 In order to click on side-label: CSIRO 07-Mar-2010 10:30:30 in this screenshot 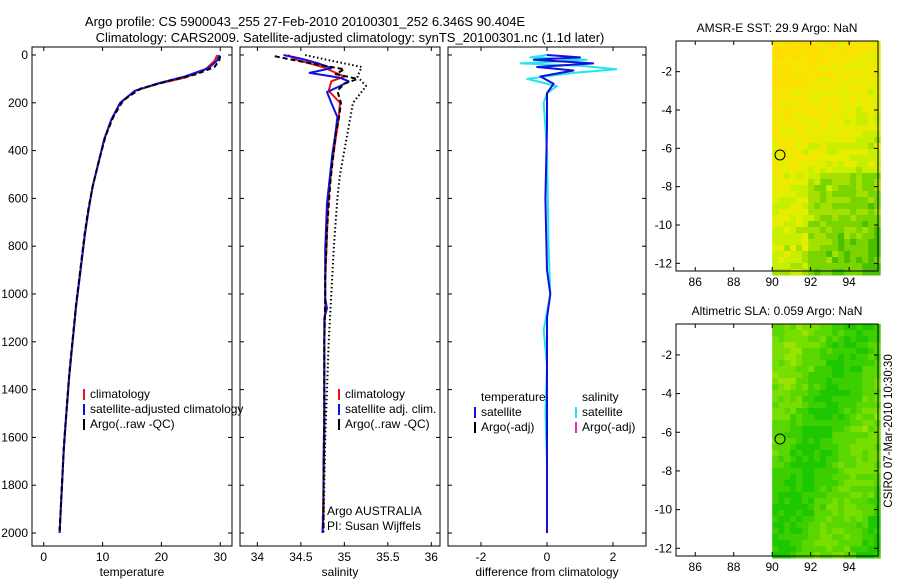, I will do `click(889, 430)`.